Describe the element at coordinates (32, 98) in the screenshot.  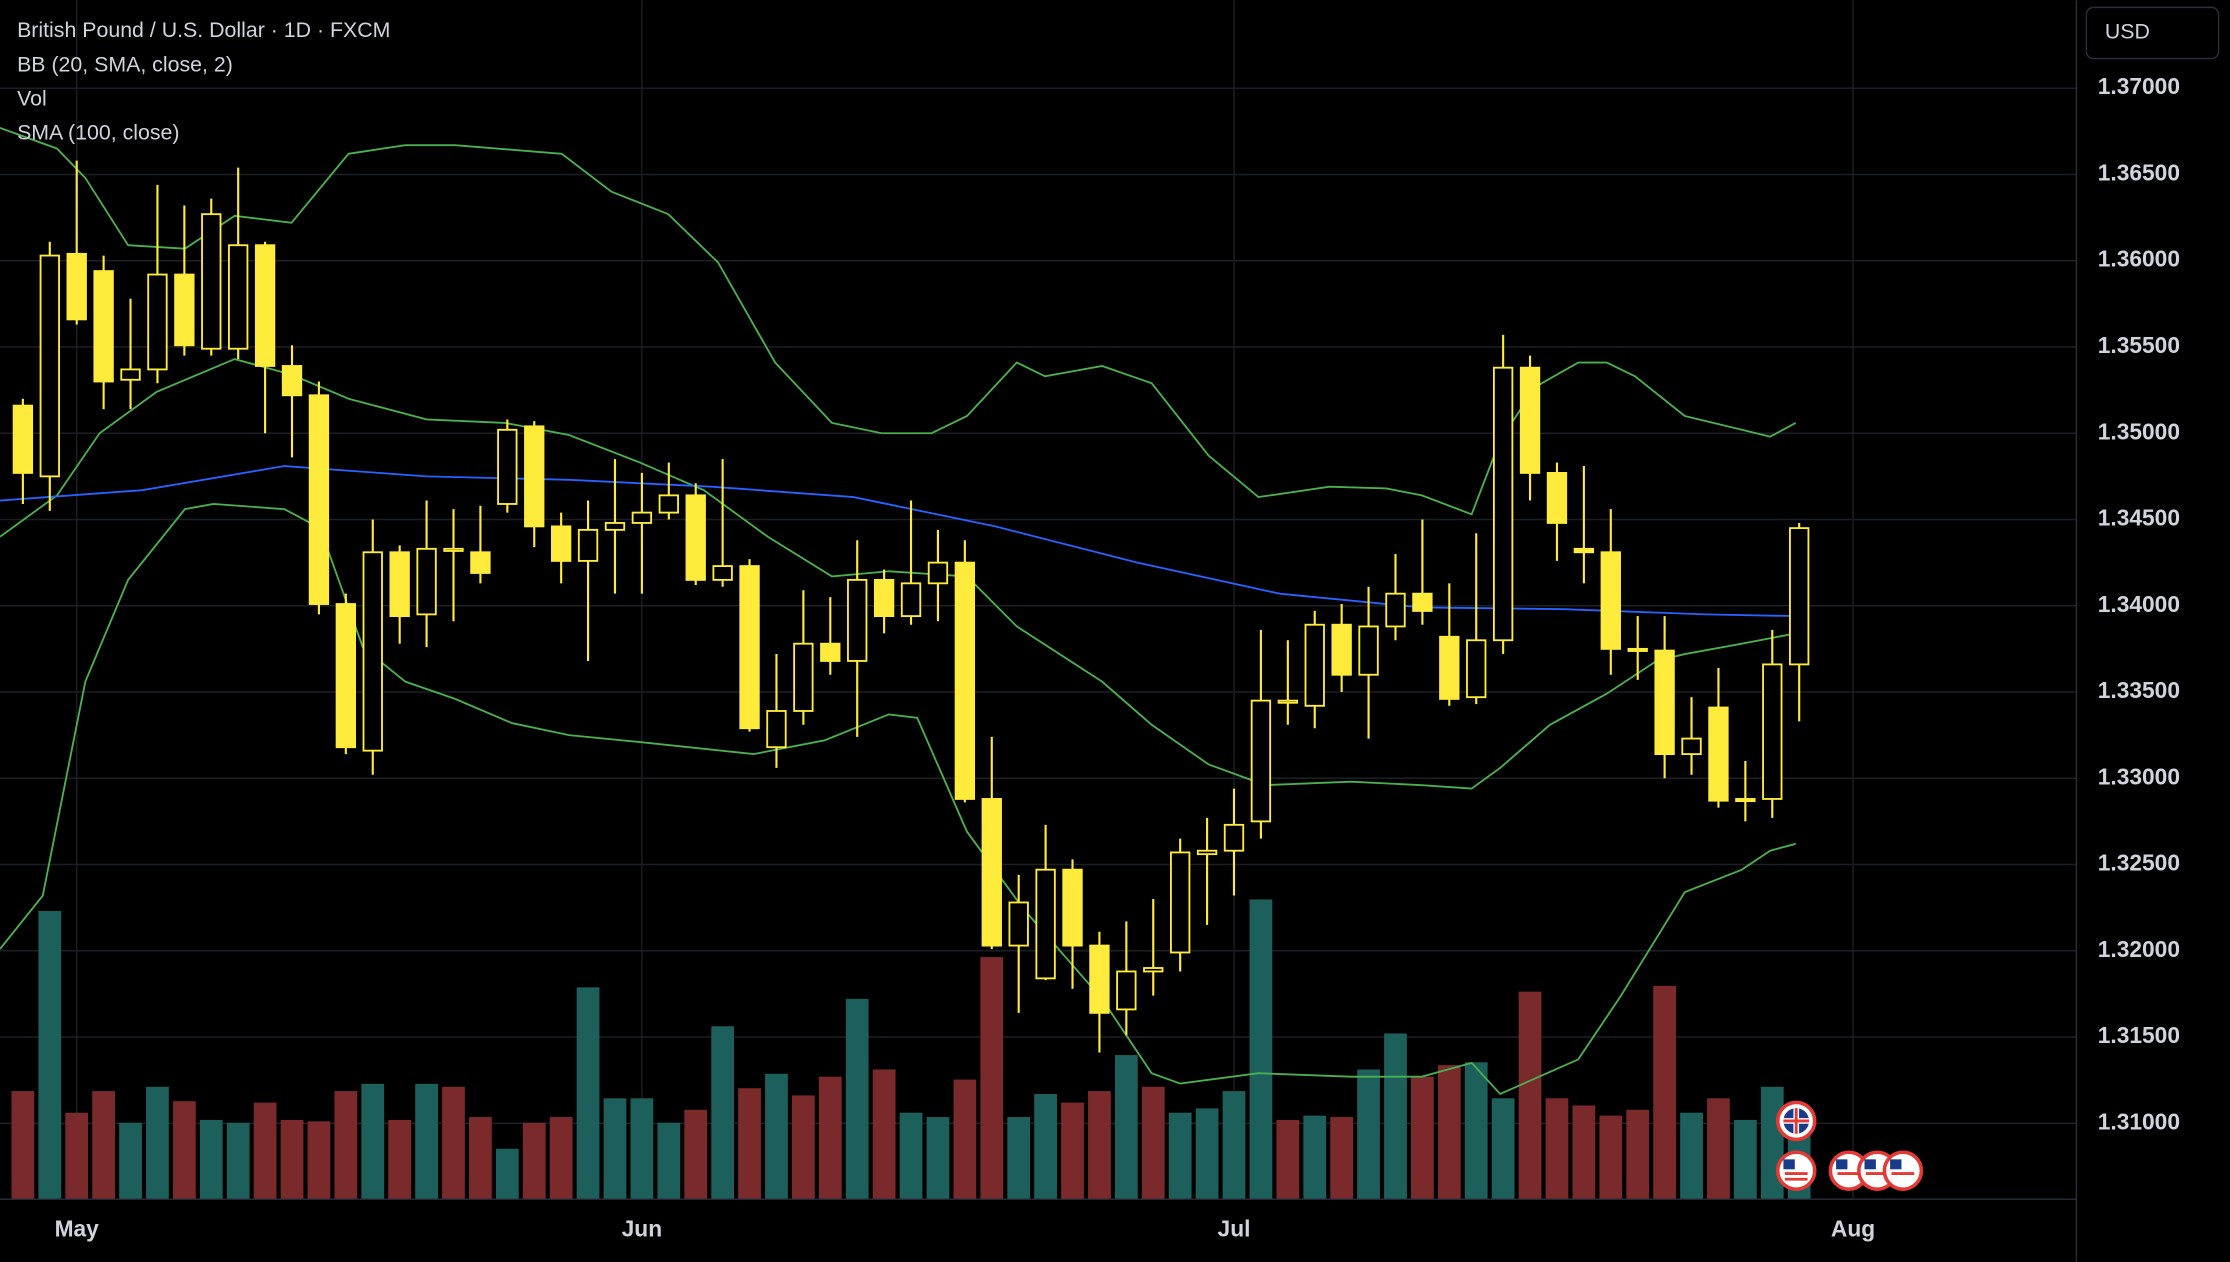
I see `legend-entry: Vol` at that location.